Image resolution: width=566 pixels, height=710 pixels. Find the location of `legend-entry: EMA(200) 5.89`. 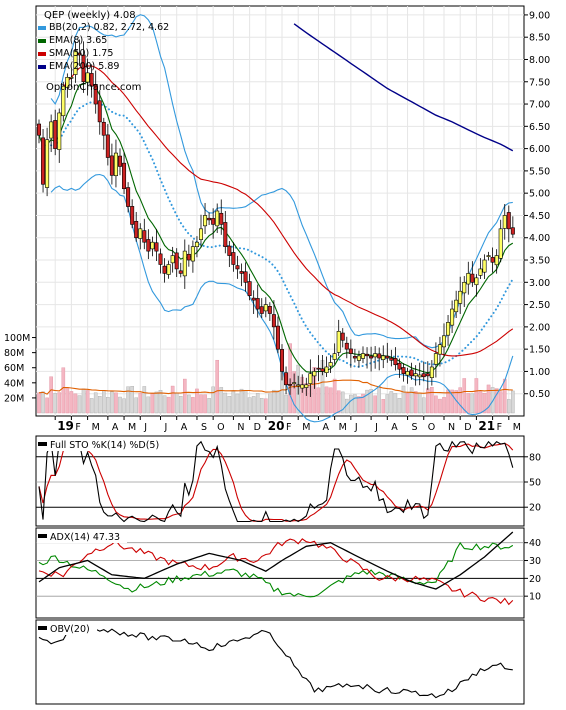

legend-entry: EMA(200) 5.89 is located at coordinates (84, 66).